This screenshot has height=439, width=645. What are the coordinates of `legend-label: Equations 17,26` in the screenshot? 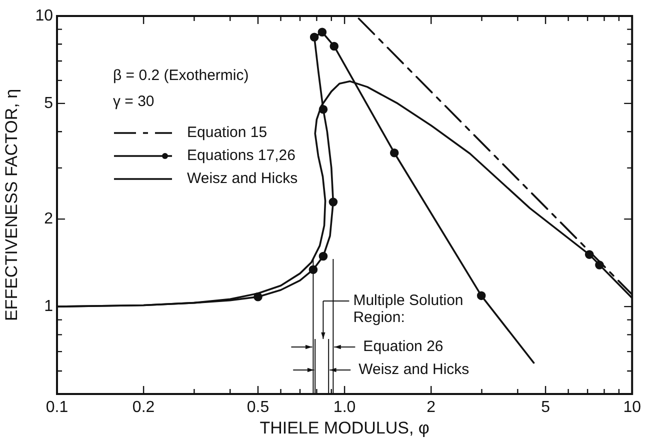 It's located at (241, 155).